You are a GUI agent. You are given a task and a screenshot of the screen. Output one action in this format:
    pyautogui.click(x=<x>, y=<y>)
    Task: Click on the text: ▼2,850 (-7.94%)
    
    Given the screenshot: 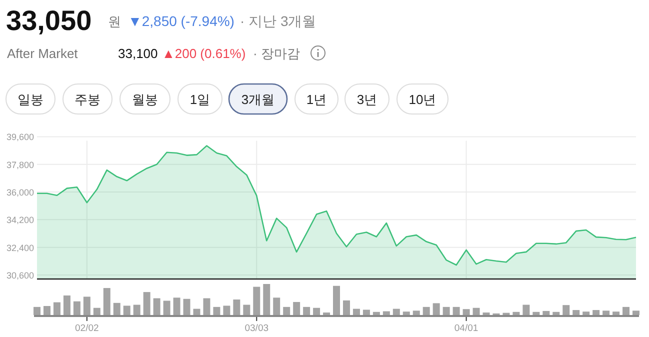 What is the action you would take?
    pyautogui.click(x=181, y=21)
    